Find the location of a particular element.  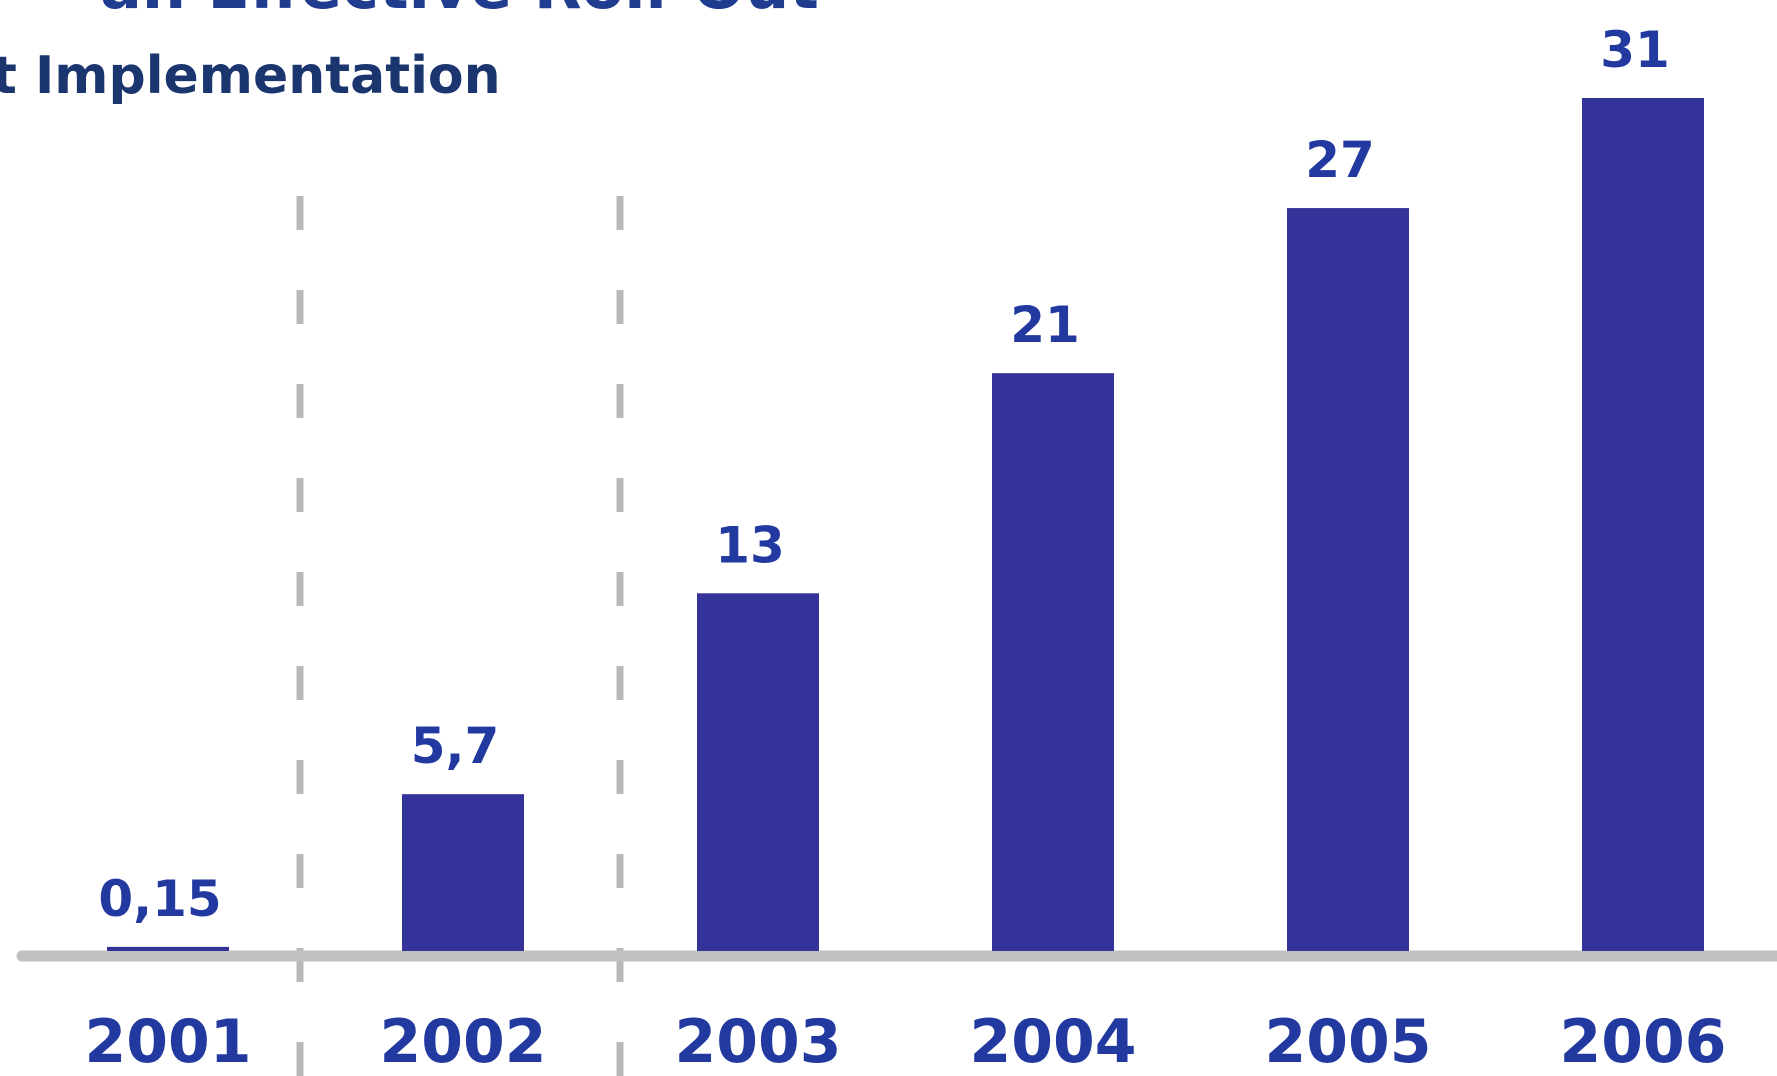

category-label-2002: 2002 is located at coordinates (463, 1041).